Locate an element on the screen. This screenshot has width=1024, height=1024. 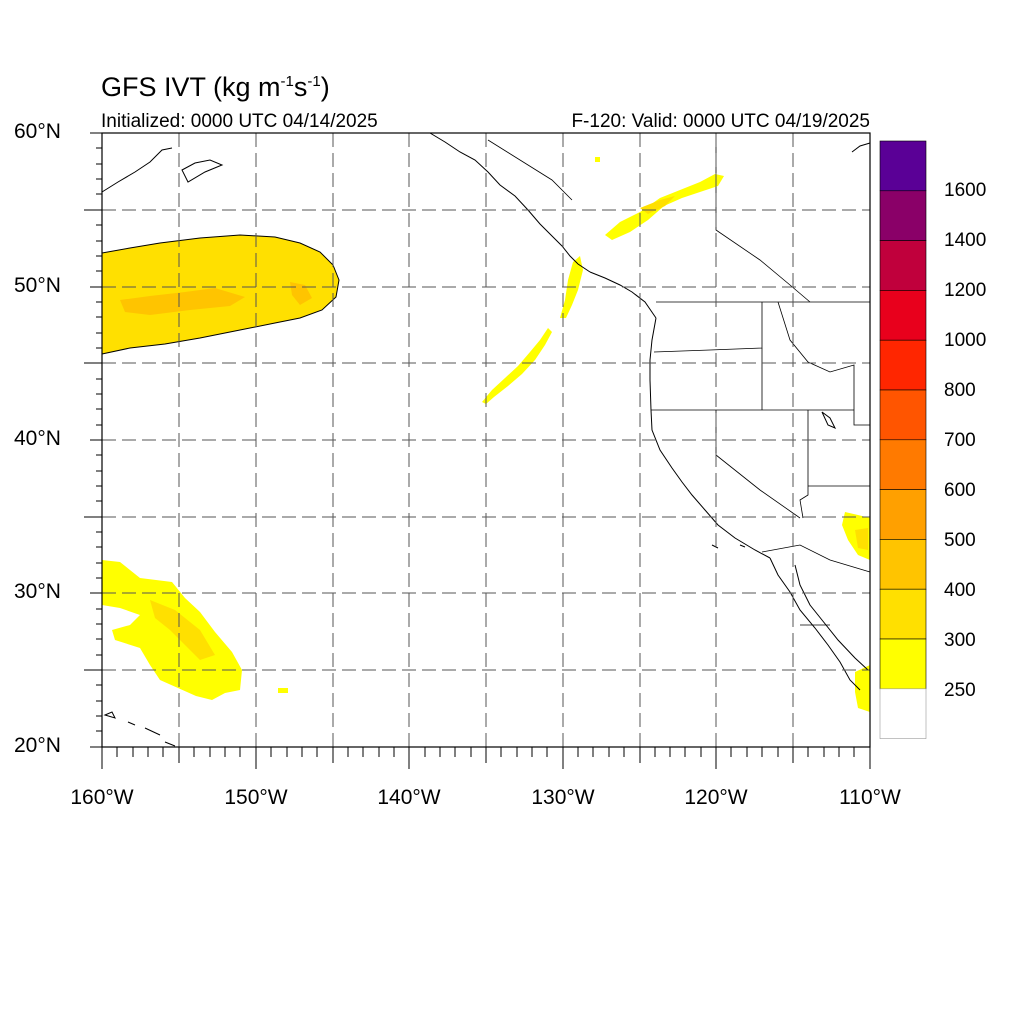
canada-province-border is located at coordinates (763, 219).